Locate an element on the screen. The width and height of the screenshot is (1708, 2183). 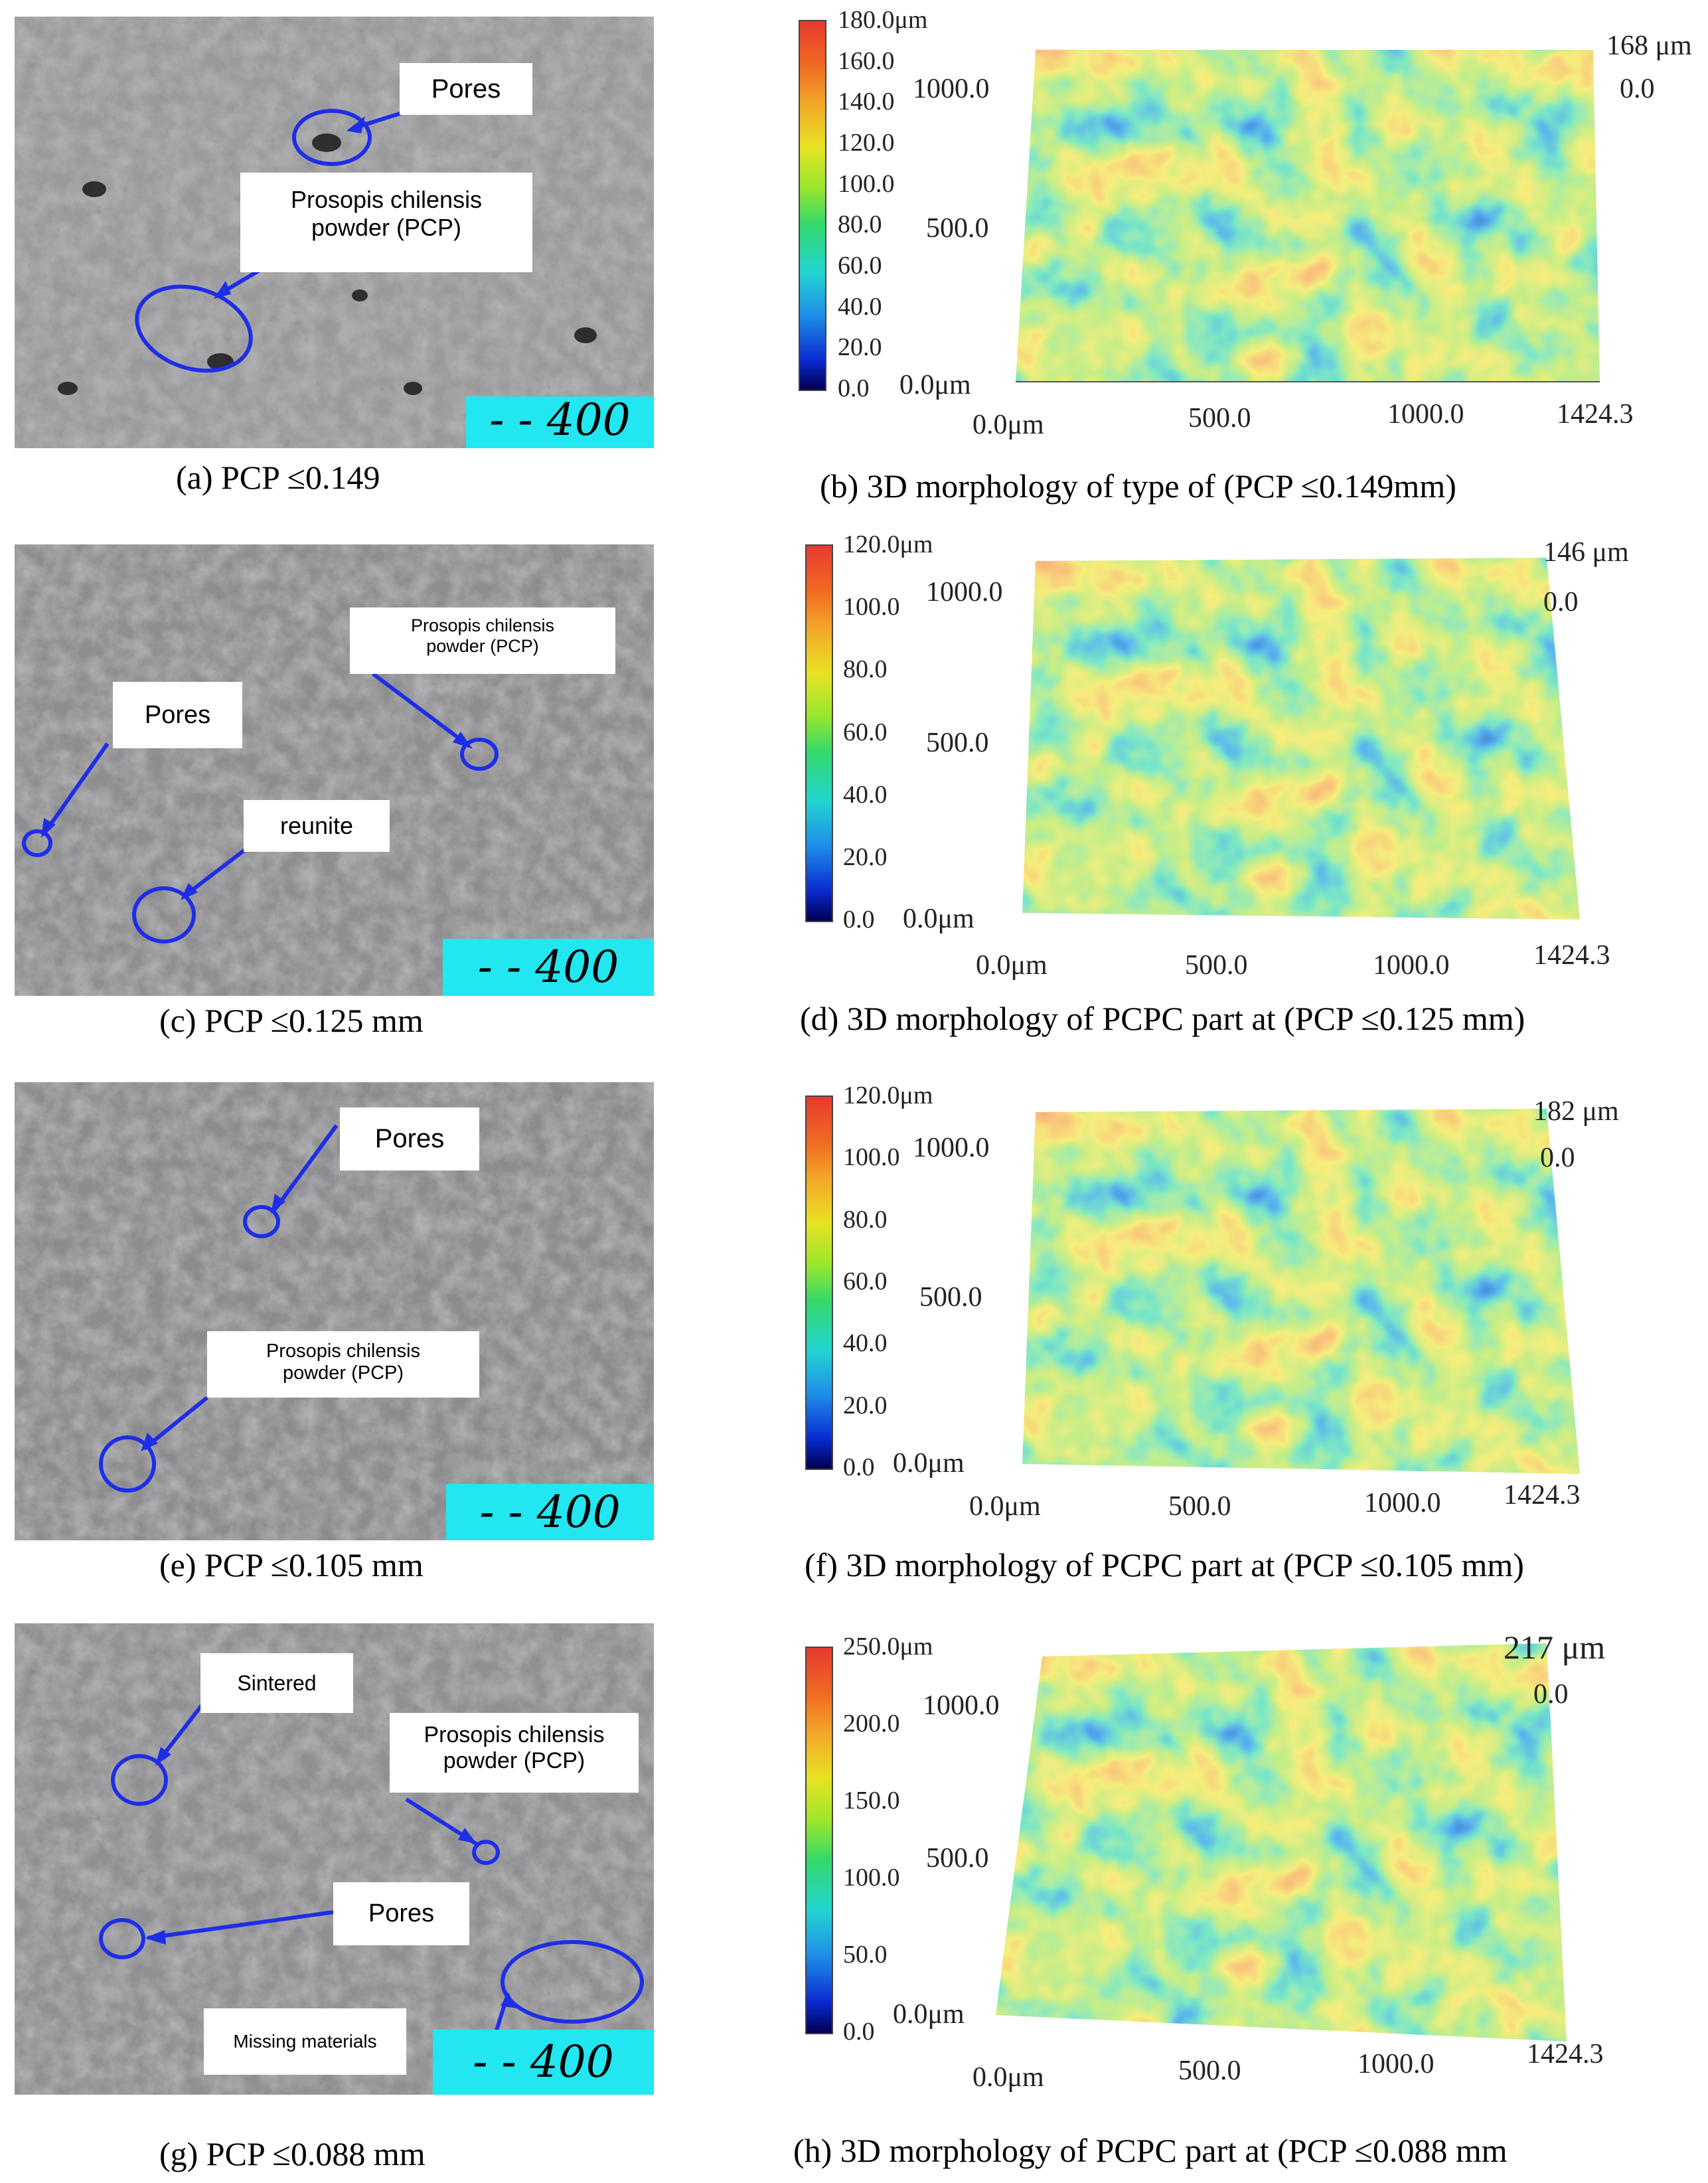
x-tick-b-1000: 1000.0 is located at coordinates (1425, 414).